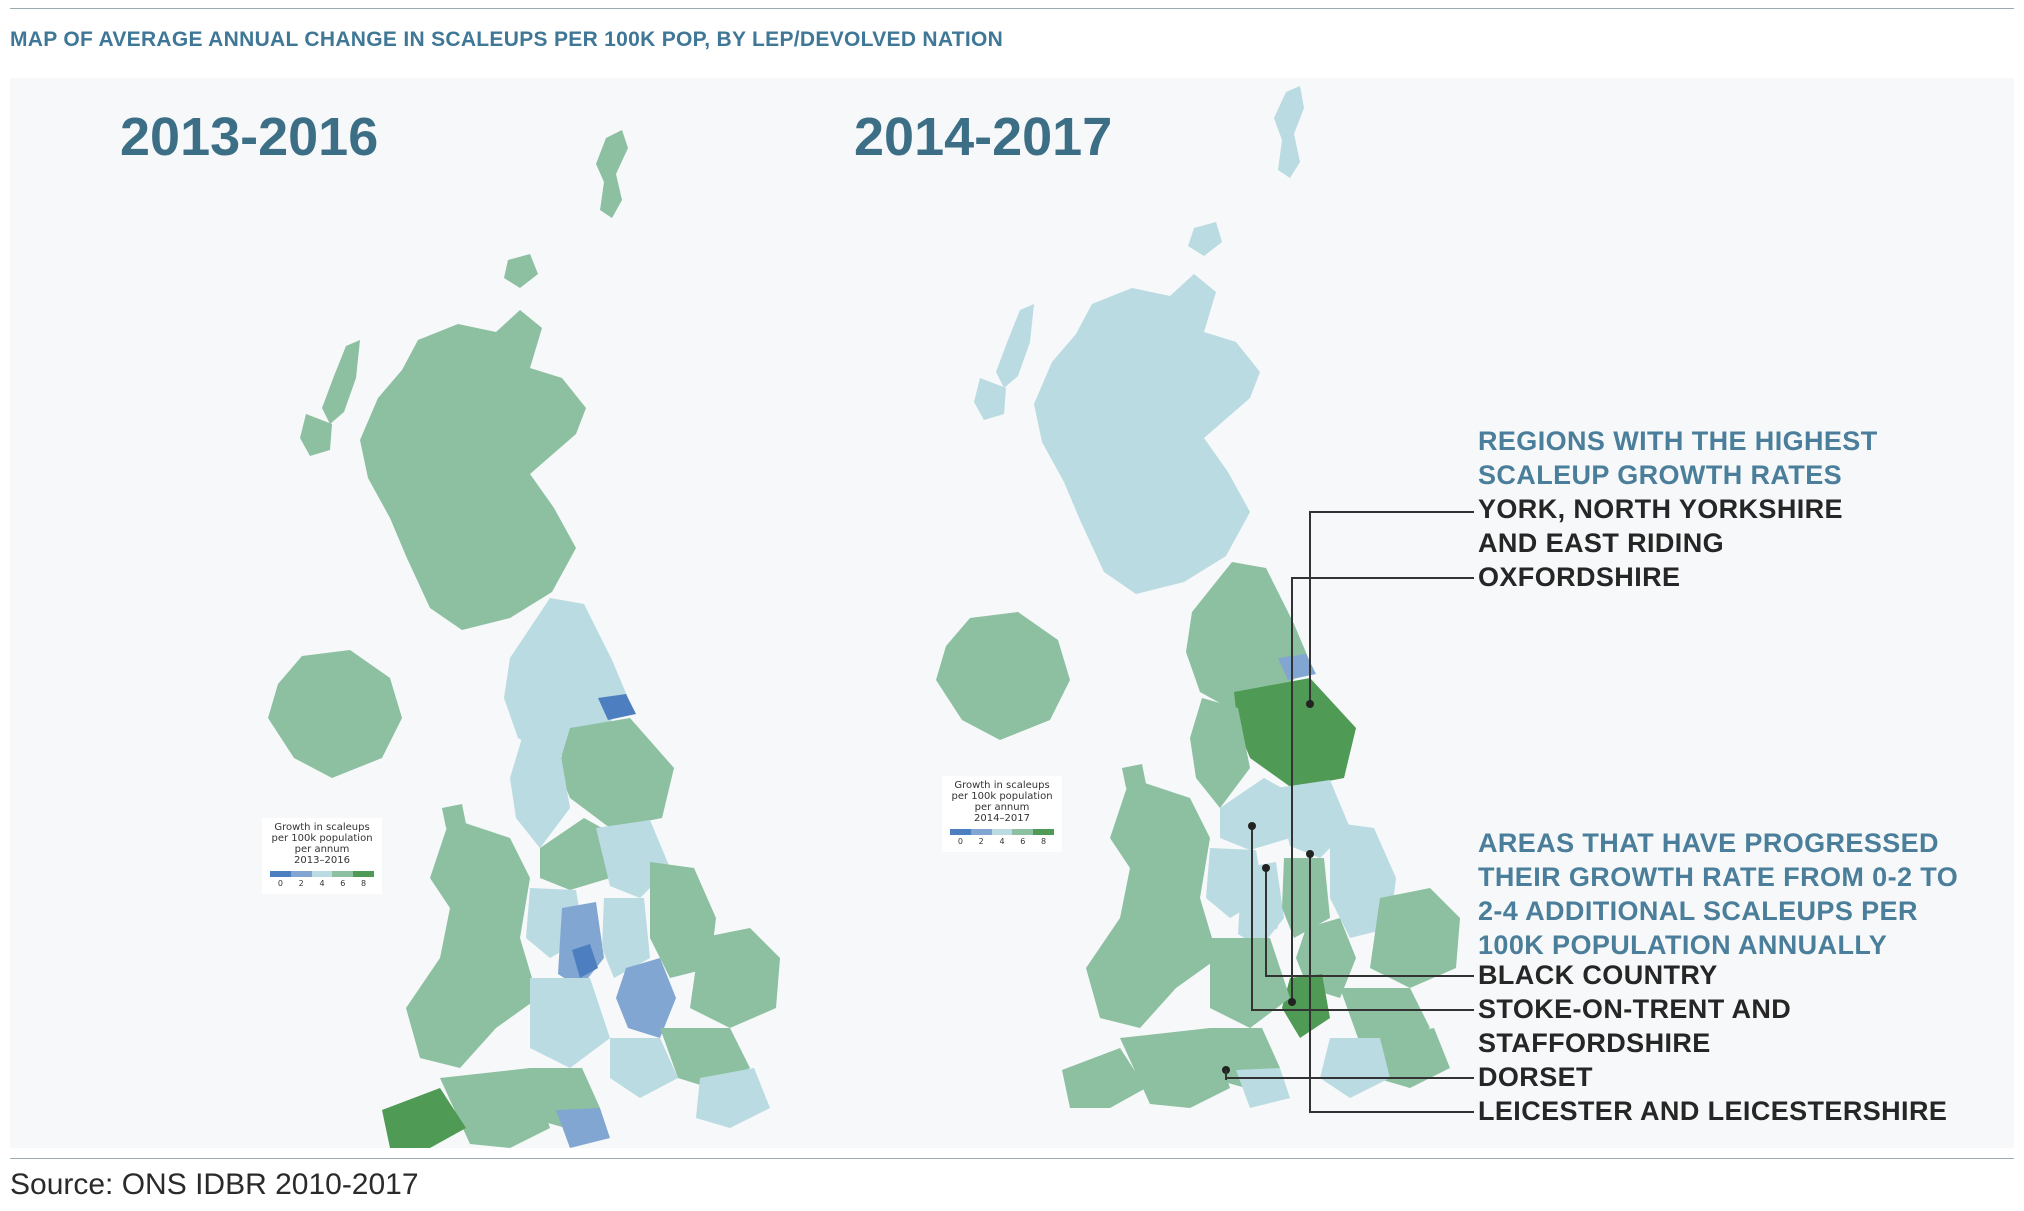  Describe the element at coordinates (990, 399) in the screenshot. I see `skye-2017` at that location.